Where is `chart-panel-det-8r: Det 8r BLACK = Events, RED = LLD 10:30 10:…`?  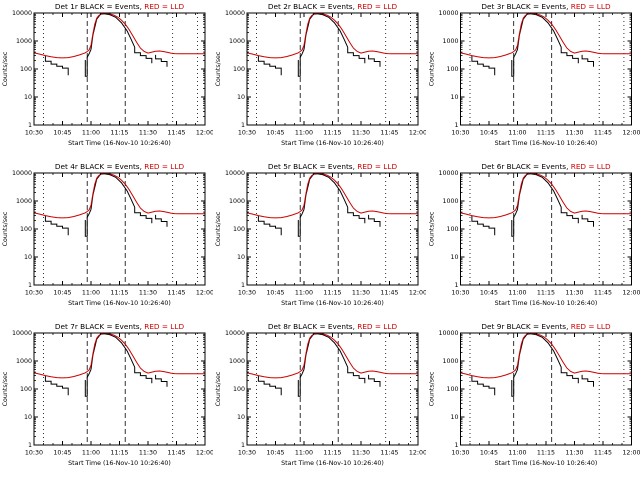
chart-panel-det-8r: Det 8r BLACK = Events, RED = LLD 10:30 10:… is located at coordinates (320, 394).